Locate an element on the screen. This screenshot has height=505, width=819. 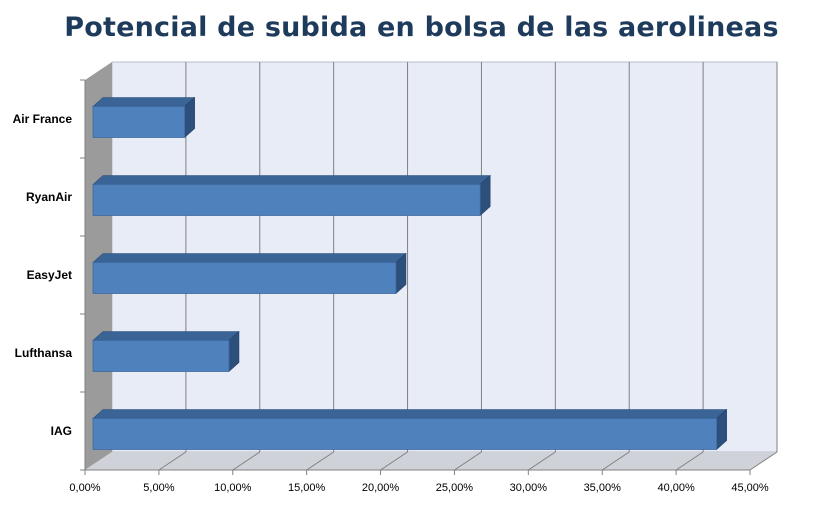
x-tick-label: 35,00% is located at coordinates (603, 488).